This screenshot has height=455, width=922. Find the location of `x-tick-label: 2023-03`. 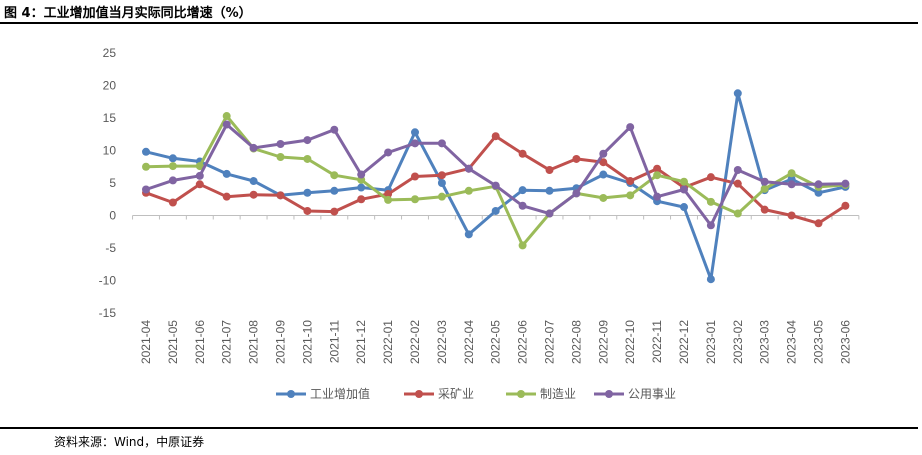

x-tick-label: 2023-03 is located at coordinates (765, 342).